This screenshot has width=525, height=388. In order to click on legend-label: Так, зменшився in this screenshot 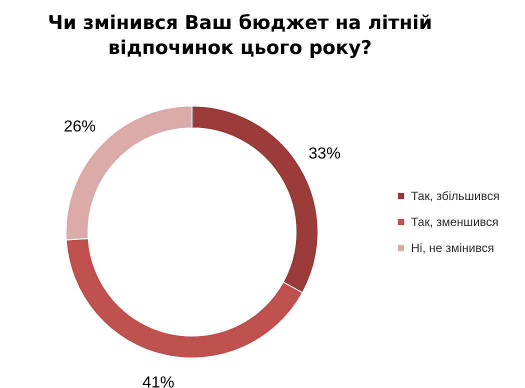, I will do `click(455, 222)`.